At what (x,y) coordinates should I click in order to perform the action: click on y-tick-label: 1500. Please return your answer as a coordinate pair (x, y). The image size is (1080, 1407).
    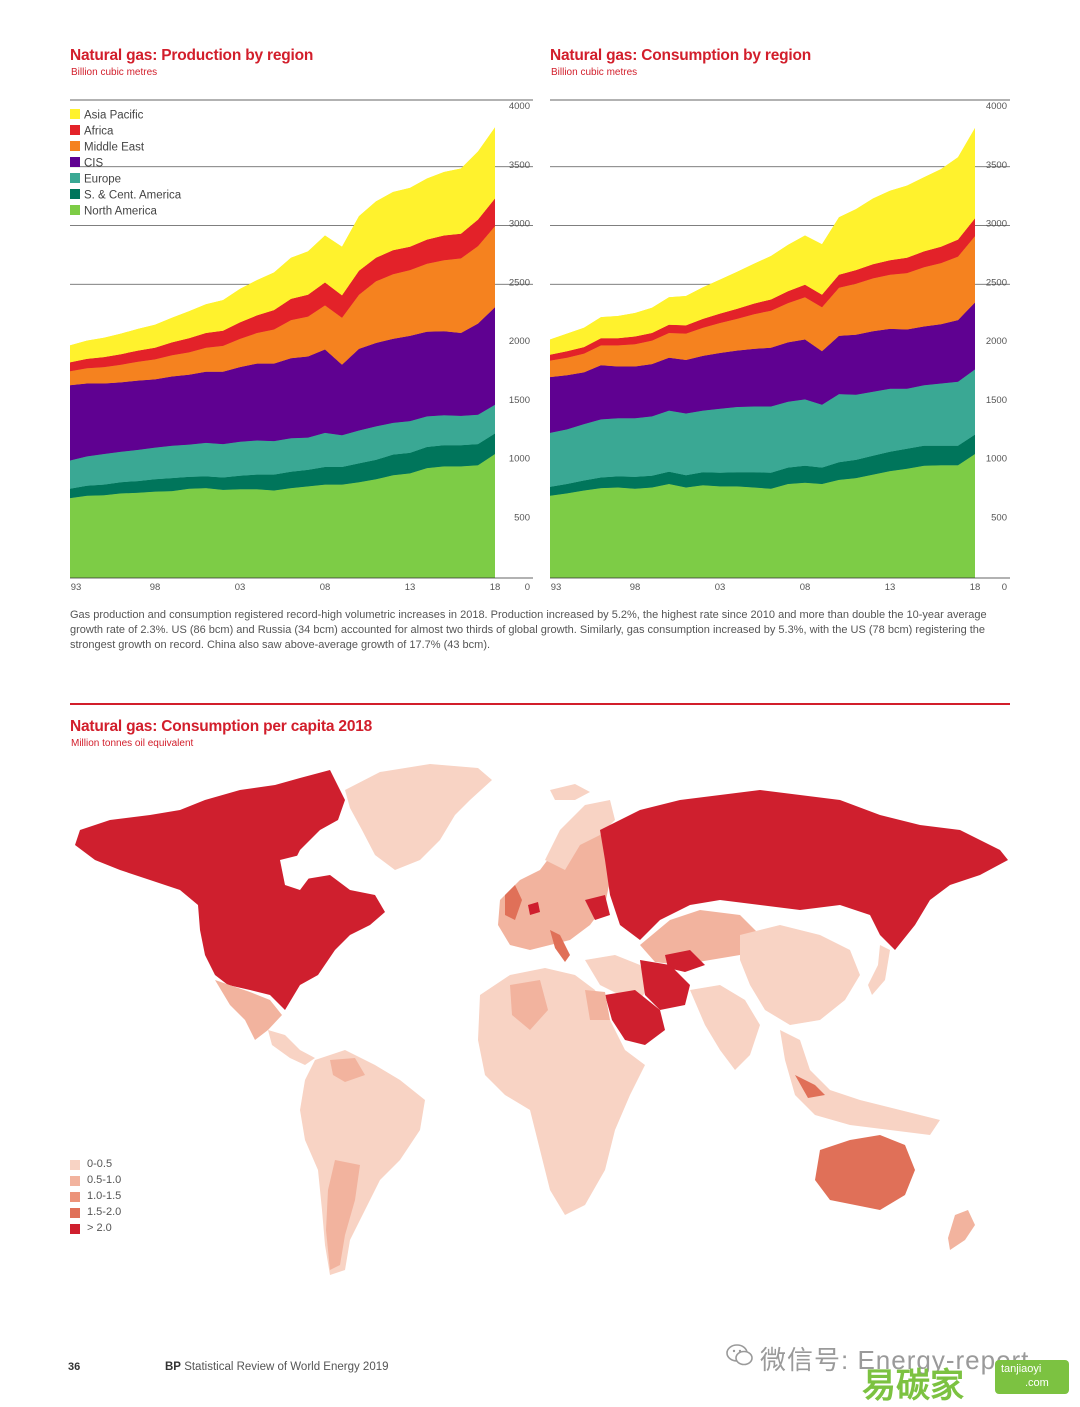
    Looking at the image, I should click on (996, 400).